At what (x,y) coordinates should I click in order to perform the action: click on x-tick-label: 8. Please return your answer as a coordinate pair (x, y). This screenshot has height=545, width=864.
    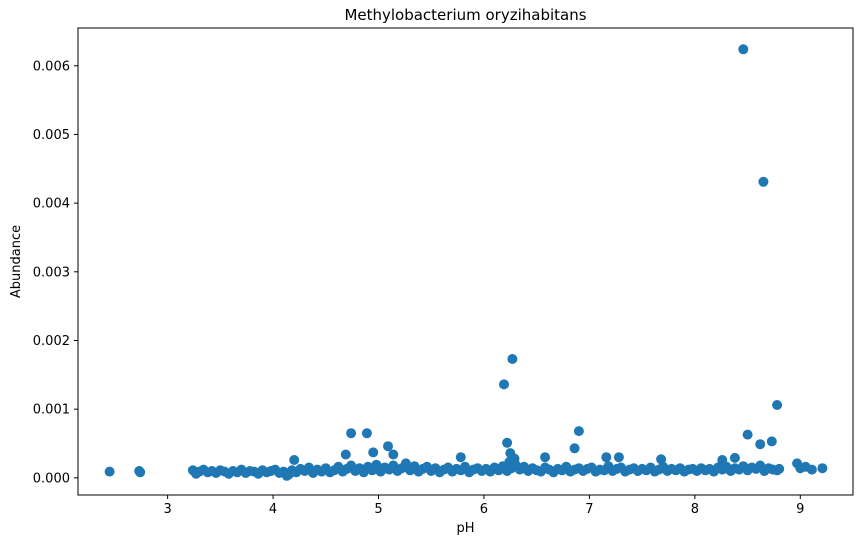
    Looking at the image, I should click on (695, 509).